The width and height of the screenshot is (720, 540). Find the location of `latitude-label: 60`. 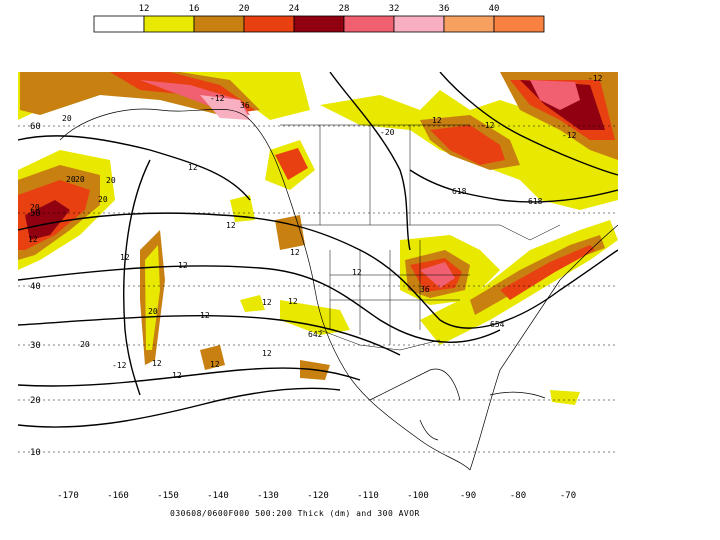

latitude-label: 60 is located at coordinates (35, 127).